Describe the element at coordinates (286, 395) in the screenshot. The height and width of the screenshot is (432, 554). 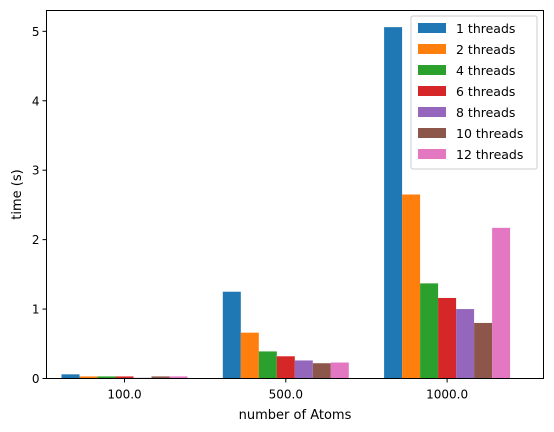
I see `x-tick-label: 500.0` at that location.